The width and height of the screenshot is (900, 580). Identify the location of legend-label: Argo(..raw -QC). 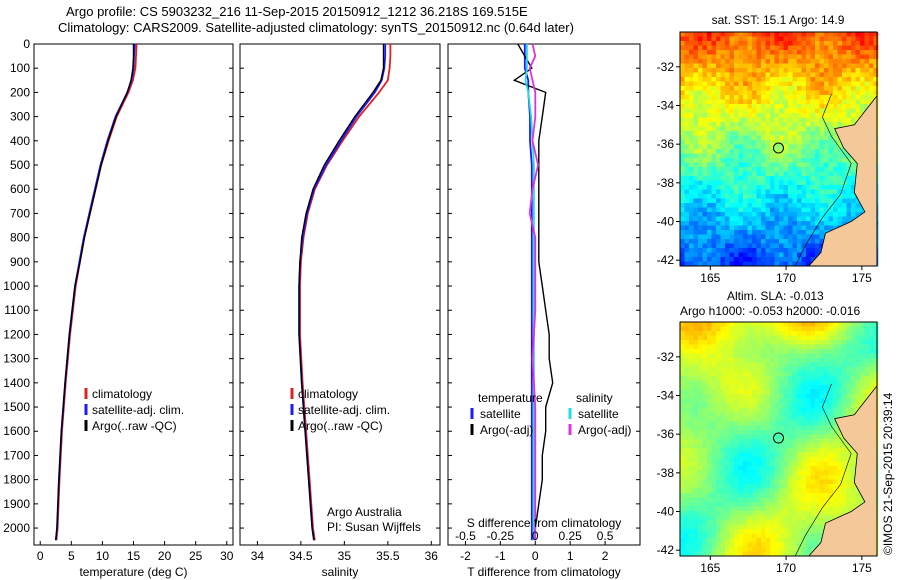
(134, 426).